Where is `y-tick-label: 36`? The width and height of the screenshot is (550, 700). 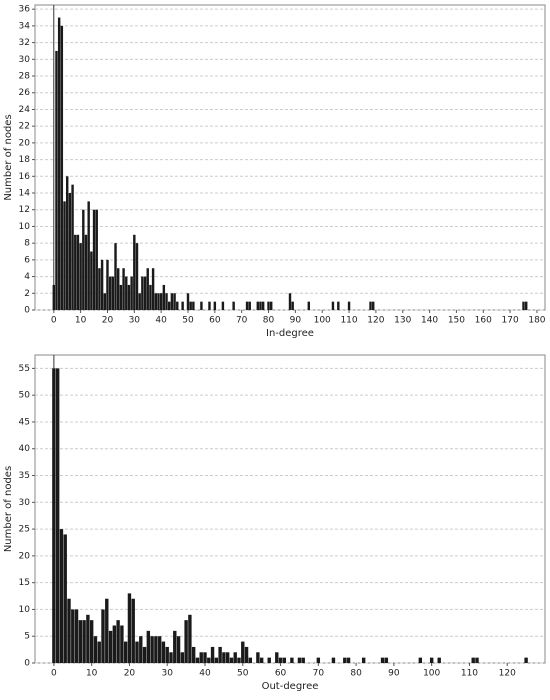
y-tick-label: 36 is located at coordinates (25, 10).